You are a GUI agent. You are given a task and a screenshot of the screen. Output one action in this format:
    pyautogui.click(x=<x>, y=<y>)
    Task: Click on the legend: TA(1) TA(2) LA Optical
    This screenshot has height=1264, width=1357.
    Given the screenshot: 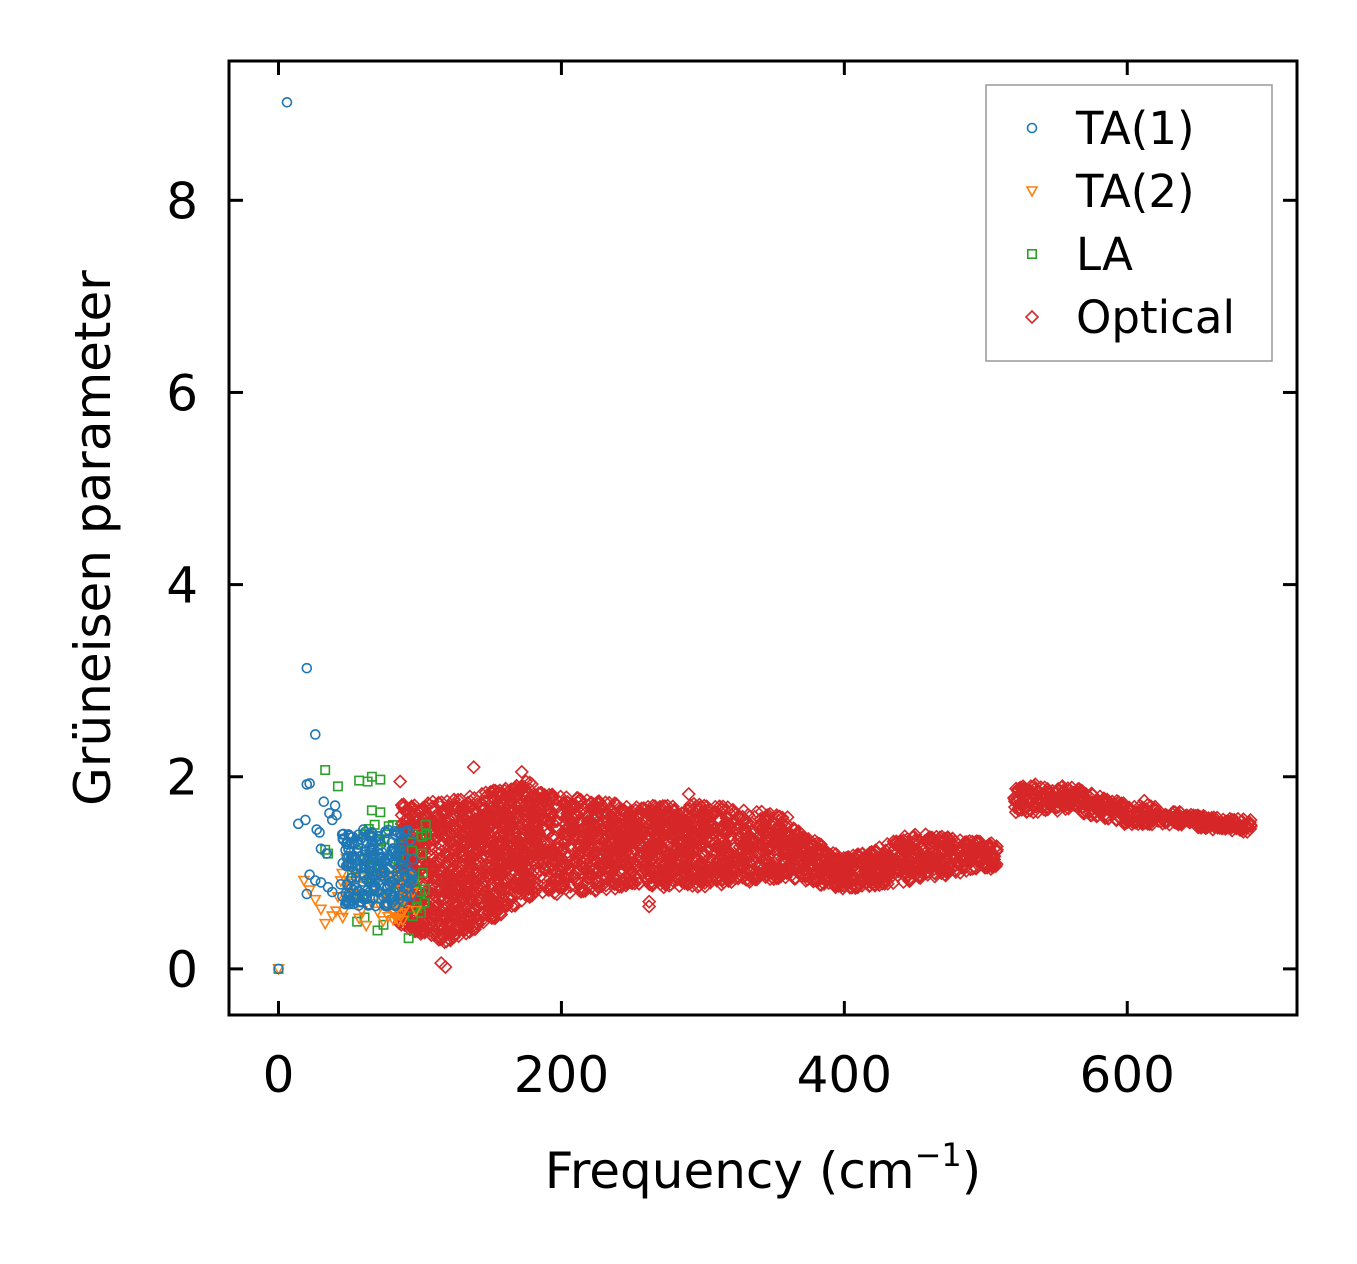 What is the action you would take?
    pyautogui.click(x=1129, y=223)
    